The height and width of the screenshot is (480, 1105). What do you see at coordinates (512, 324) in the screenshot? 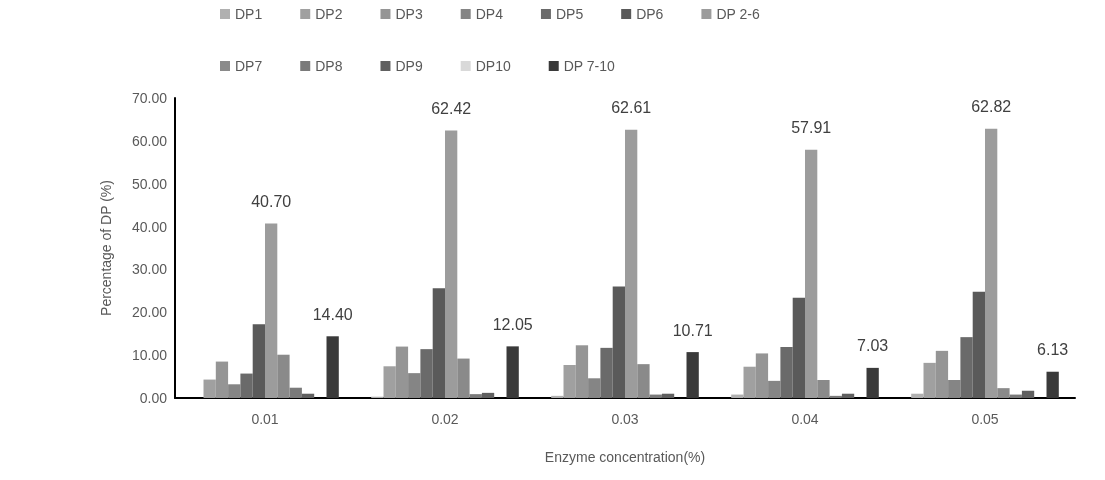
I see `data-label: 12.05` at bounding box center [512, 324].